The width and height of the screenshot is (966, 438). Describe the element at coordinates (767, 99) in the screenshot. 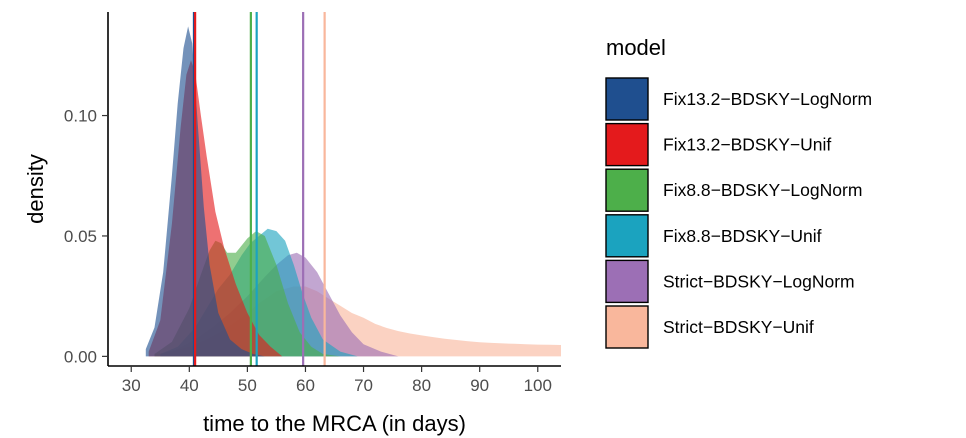

I see `legend-label-0: Fix13.2−BDSKY−LogNorm` at that location.